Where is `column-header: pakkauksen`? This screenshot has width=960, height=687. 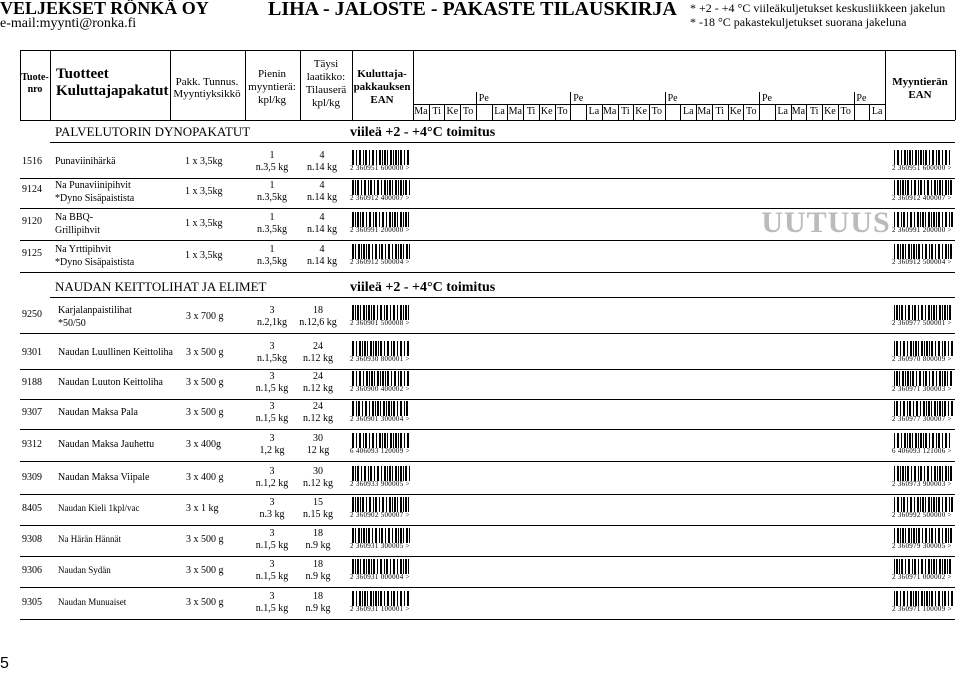
column-header: pakkauksen is located at coordinates (382, 87).